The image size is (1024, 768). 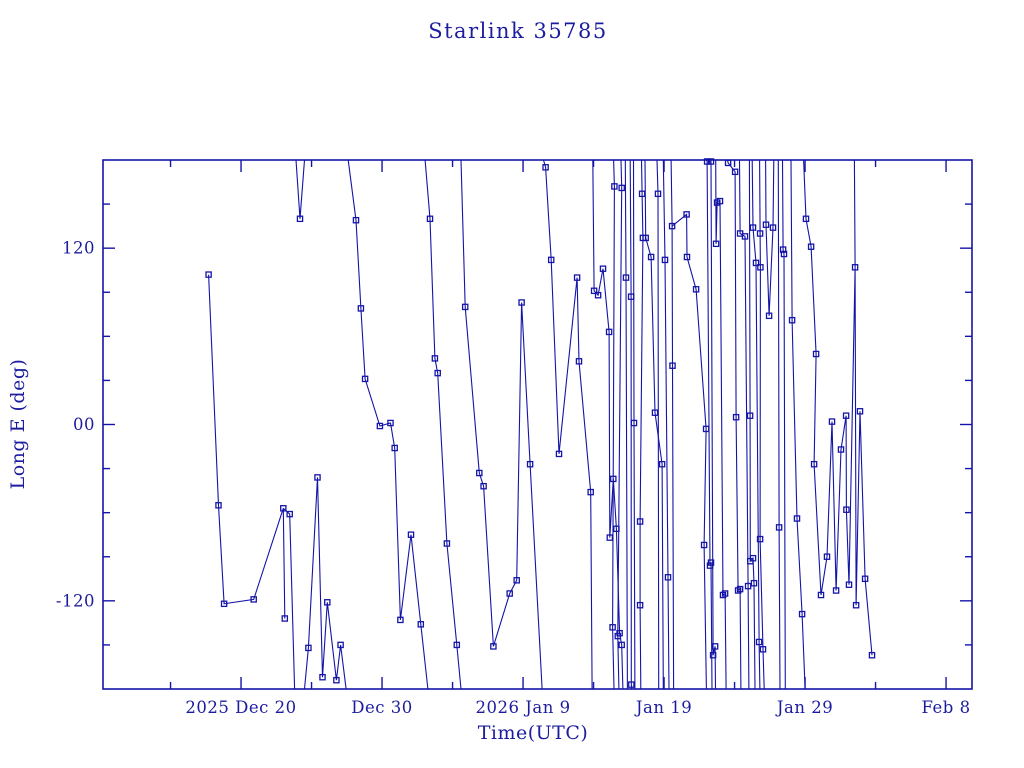 What do you see at coordinates (75, 600) in the screenshot?
I see `y-tick-label: -120` at bounding box center [75, 600].